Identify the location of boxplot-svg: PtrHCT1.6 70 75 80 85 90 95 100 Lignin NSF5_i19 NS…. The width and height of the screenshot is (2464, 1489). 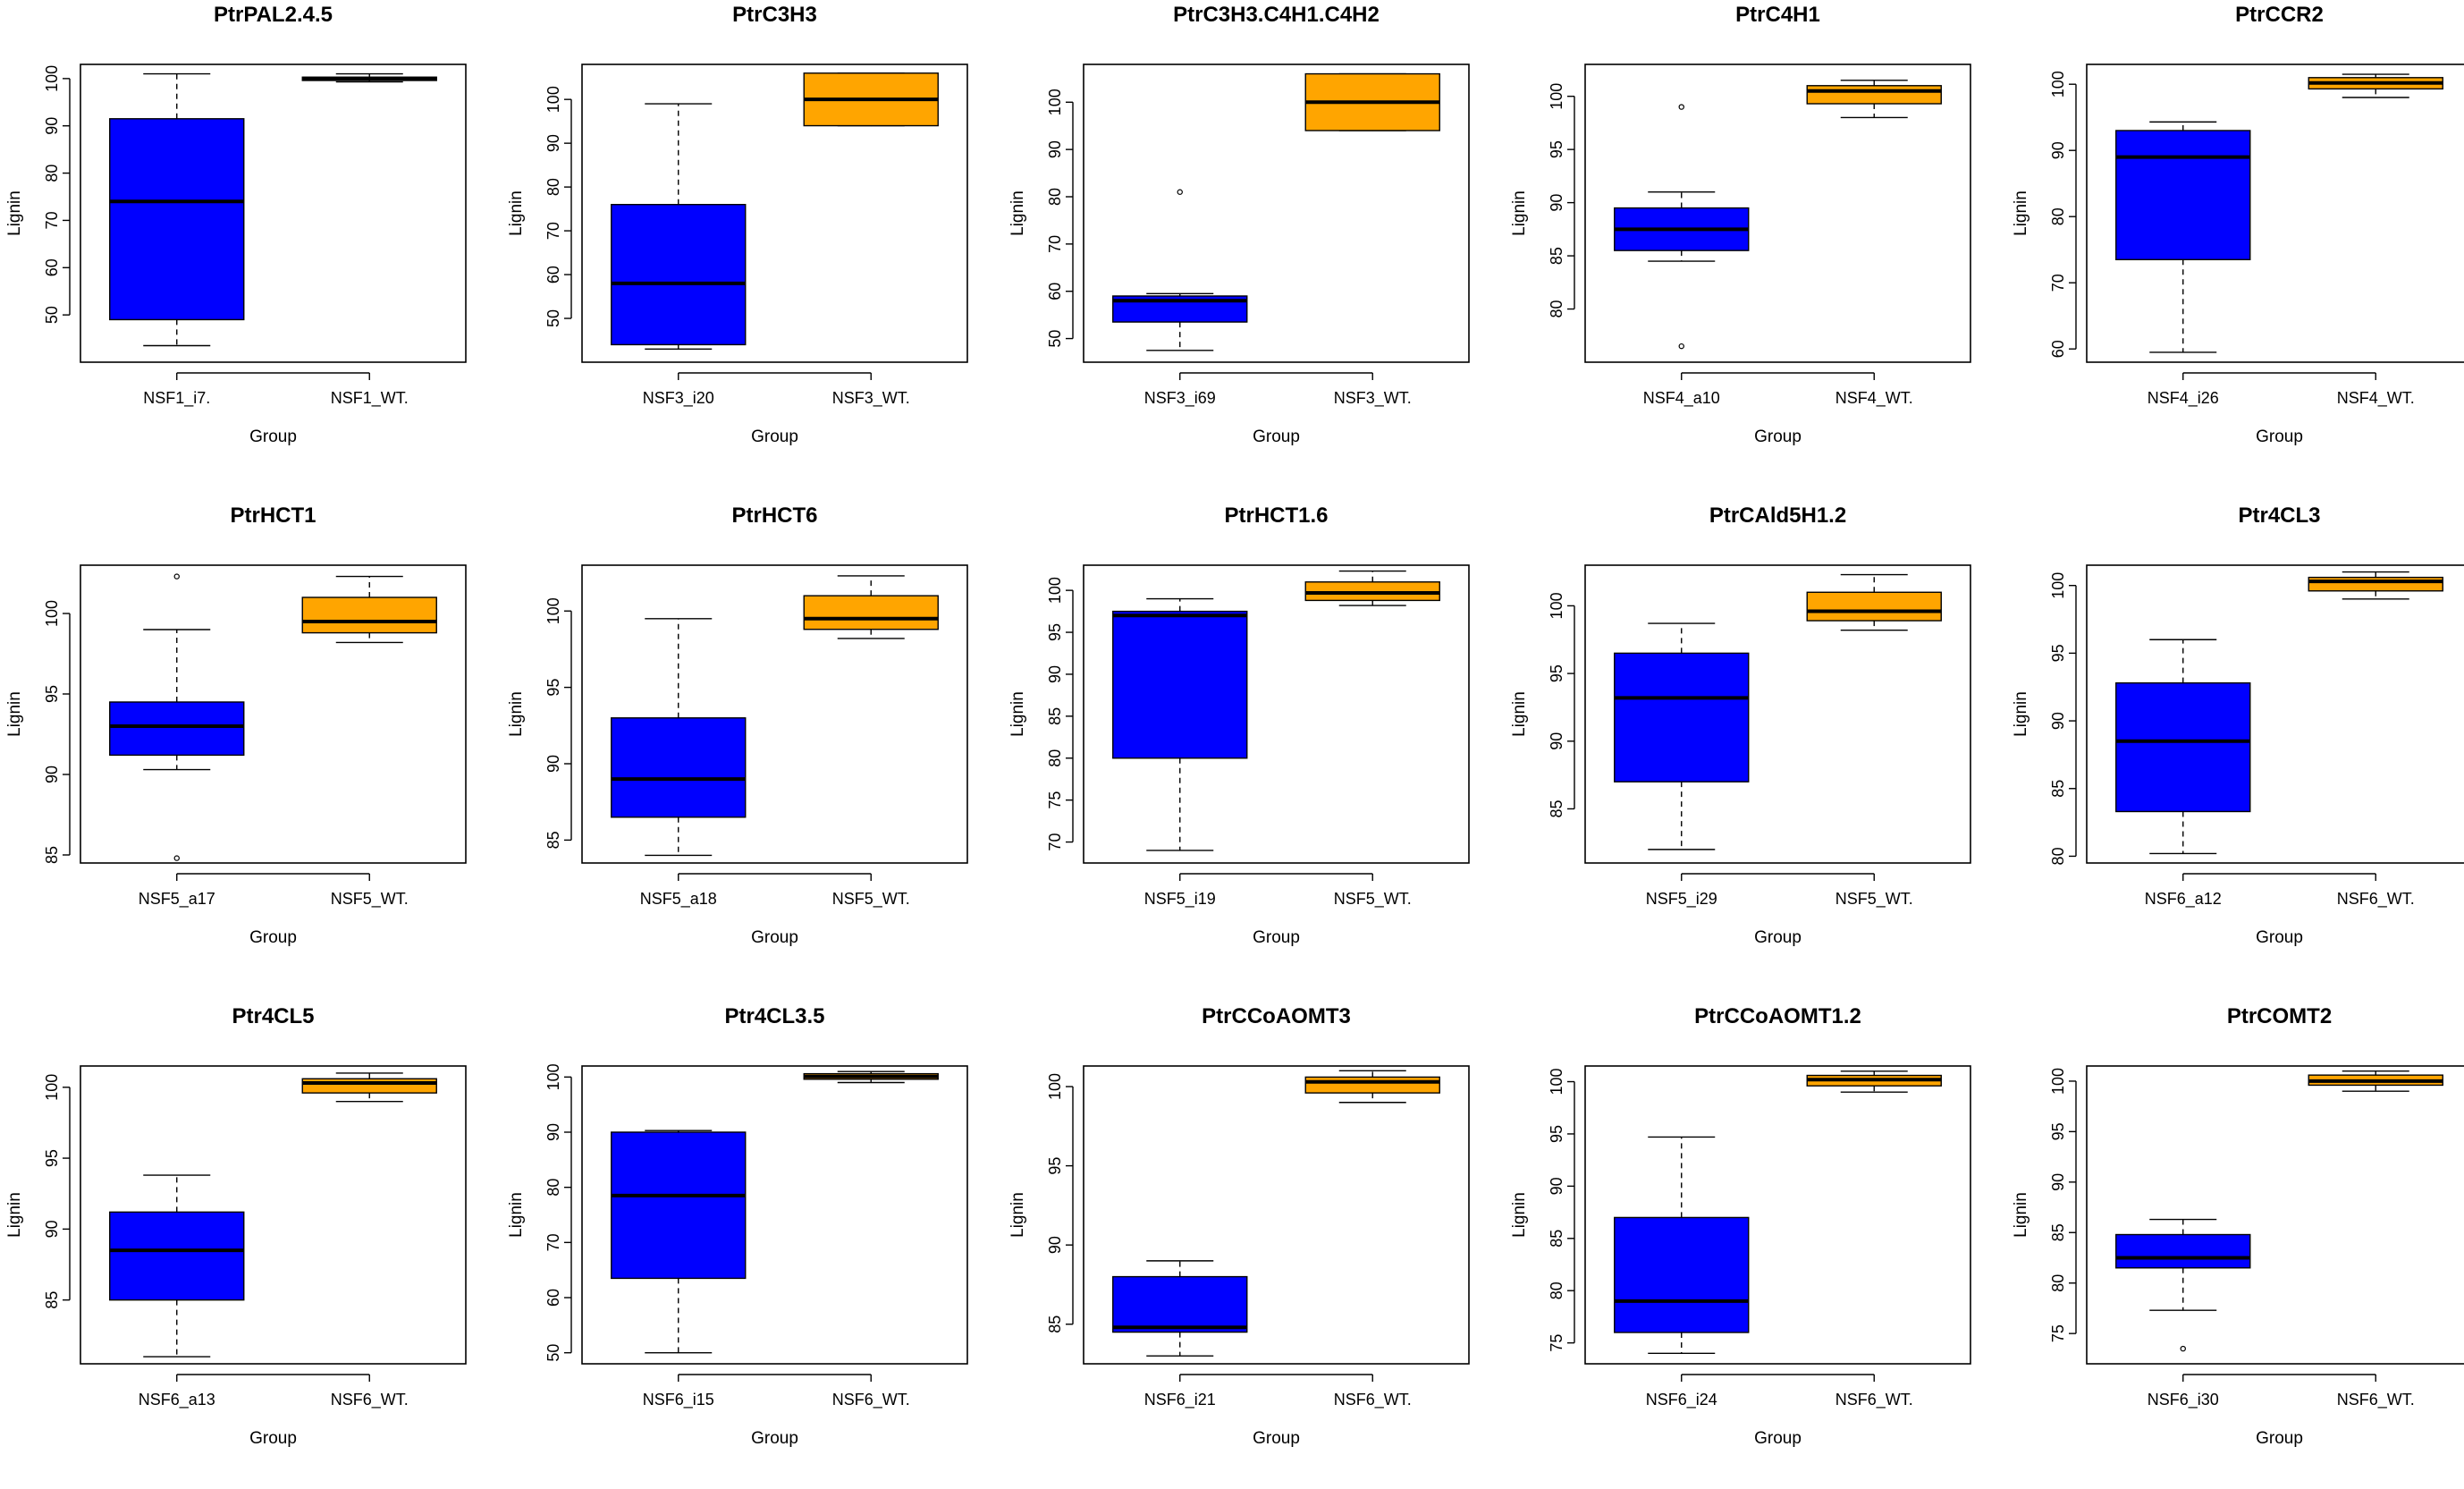
(1239, 725).